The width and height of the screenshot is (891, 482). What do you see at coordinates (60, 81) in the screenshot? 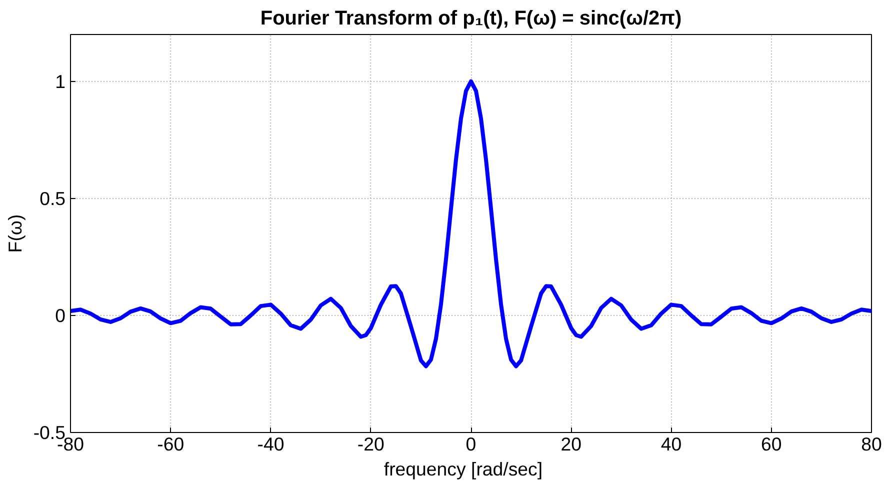
I see `y-tick-label: 1` at bounding box center [60, 81].